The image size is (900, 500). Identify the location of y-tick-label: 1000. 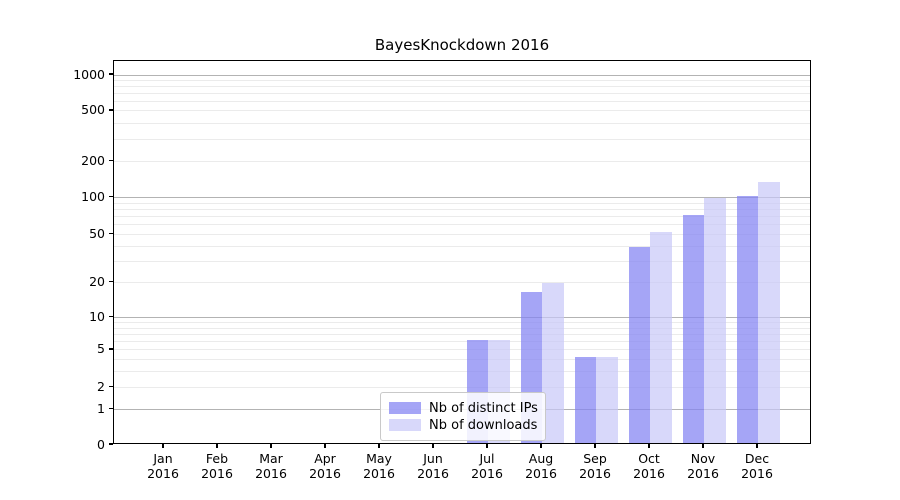
(89, 74).